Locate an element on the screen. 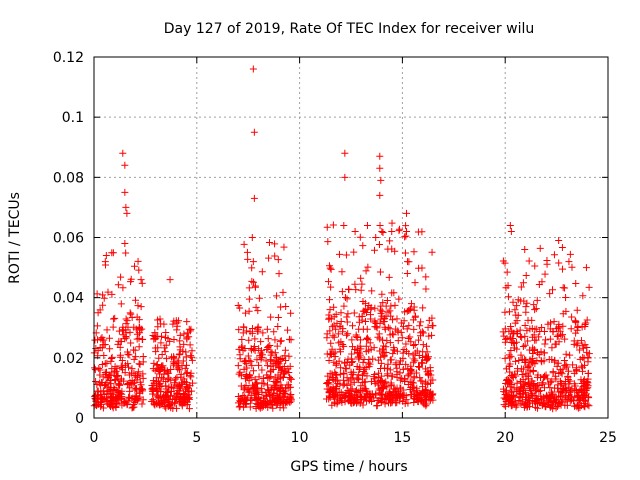  x-axis-title: GPS time / hours is located at coordinates (348, 467).